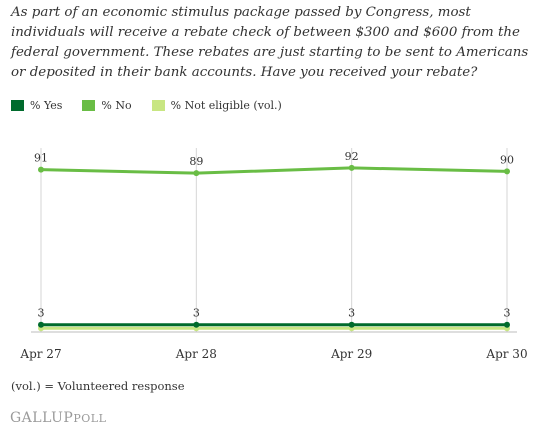  I want to click on chart-legend: % Yes % No % Not eligible (vol.), so click(156, 105).